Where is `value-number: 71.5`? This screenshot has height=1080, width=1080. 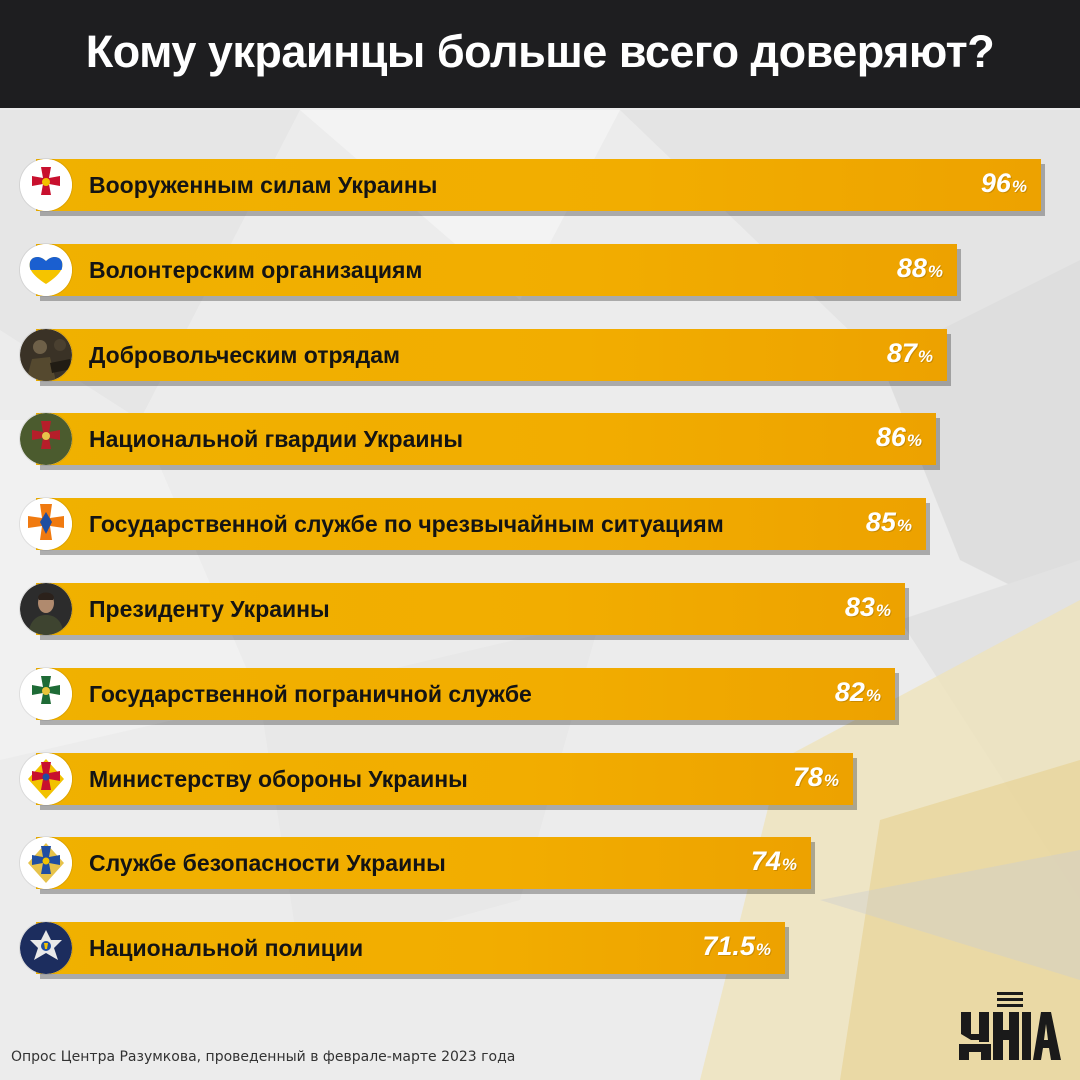
value-number: 71.5 is located at coordinates (728, 946).